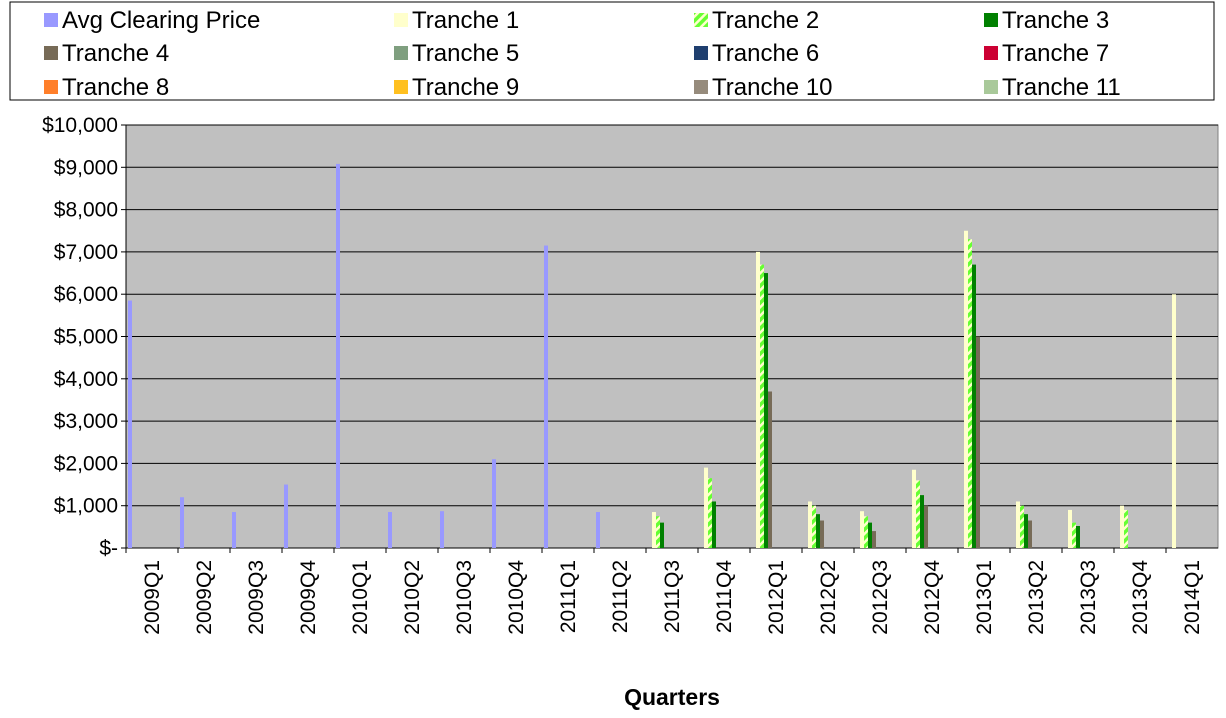 Image resolution: width=1226 pixels, height=718 pixels. Describe the element at coordinates (161, 20) in the screenshot. I see `legend-label: Avg Clearing Price` at that location.